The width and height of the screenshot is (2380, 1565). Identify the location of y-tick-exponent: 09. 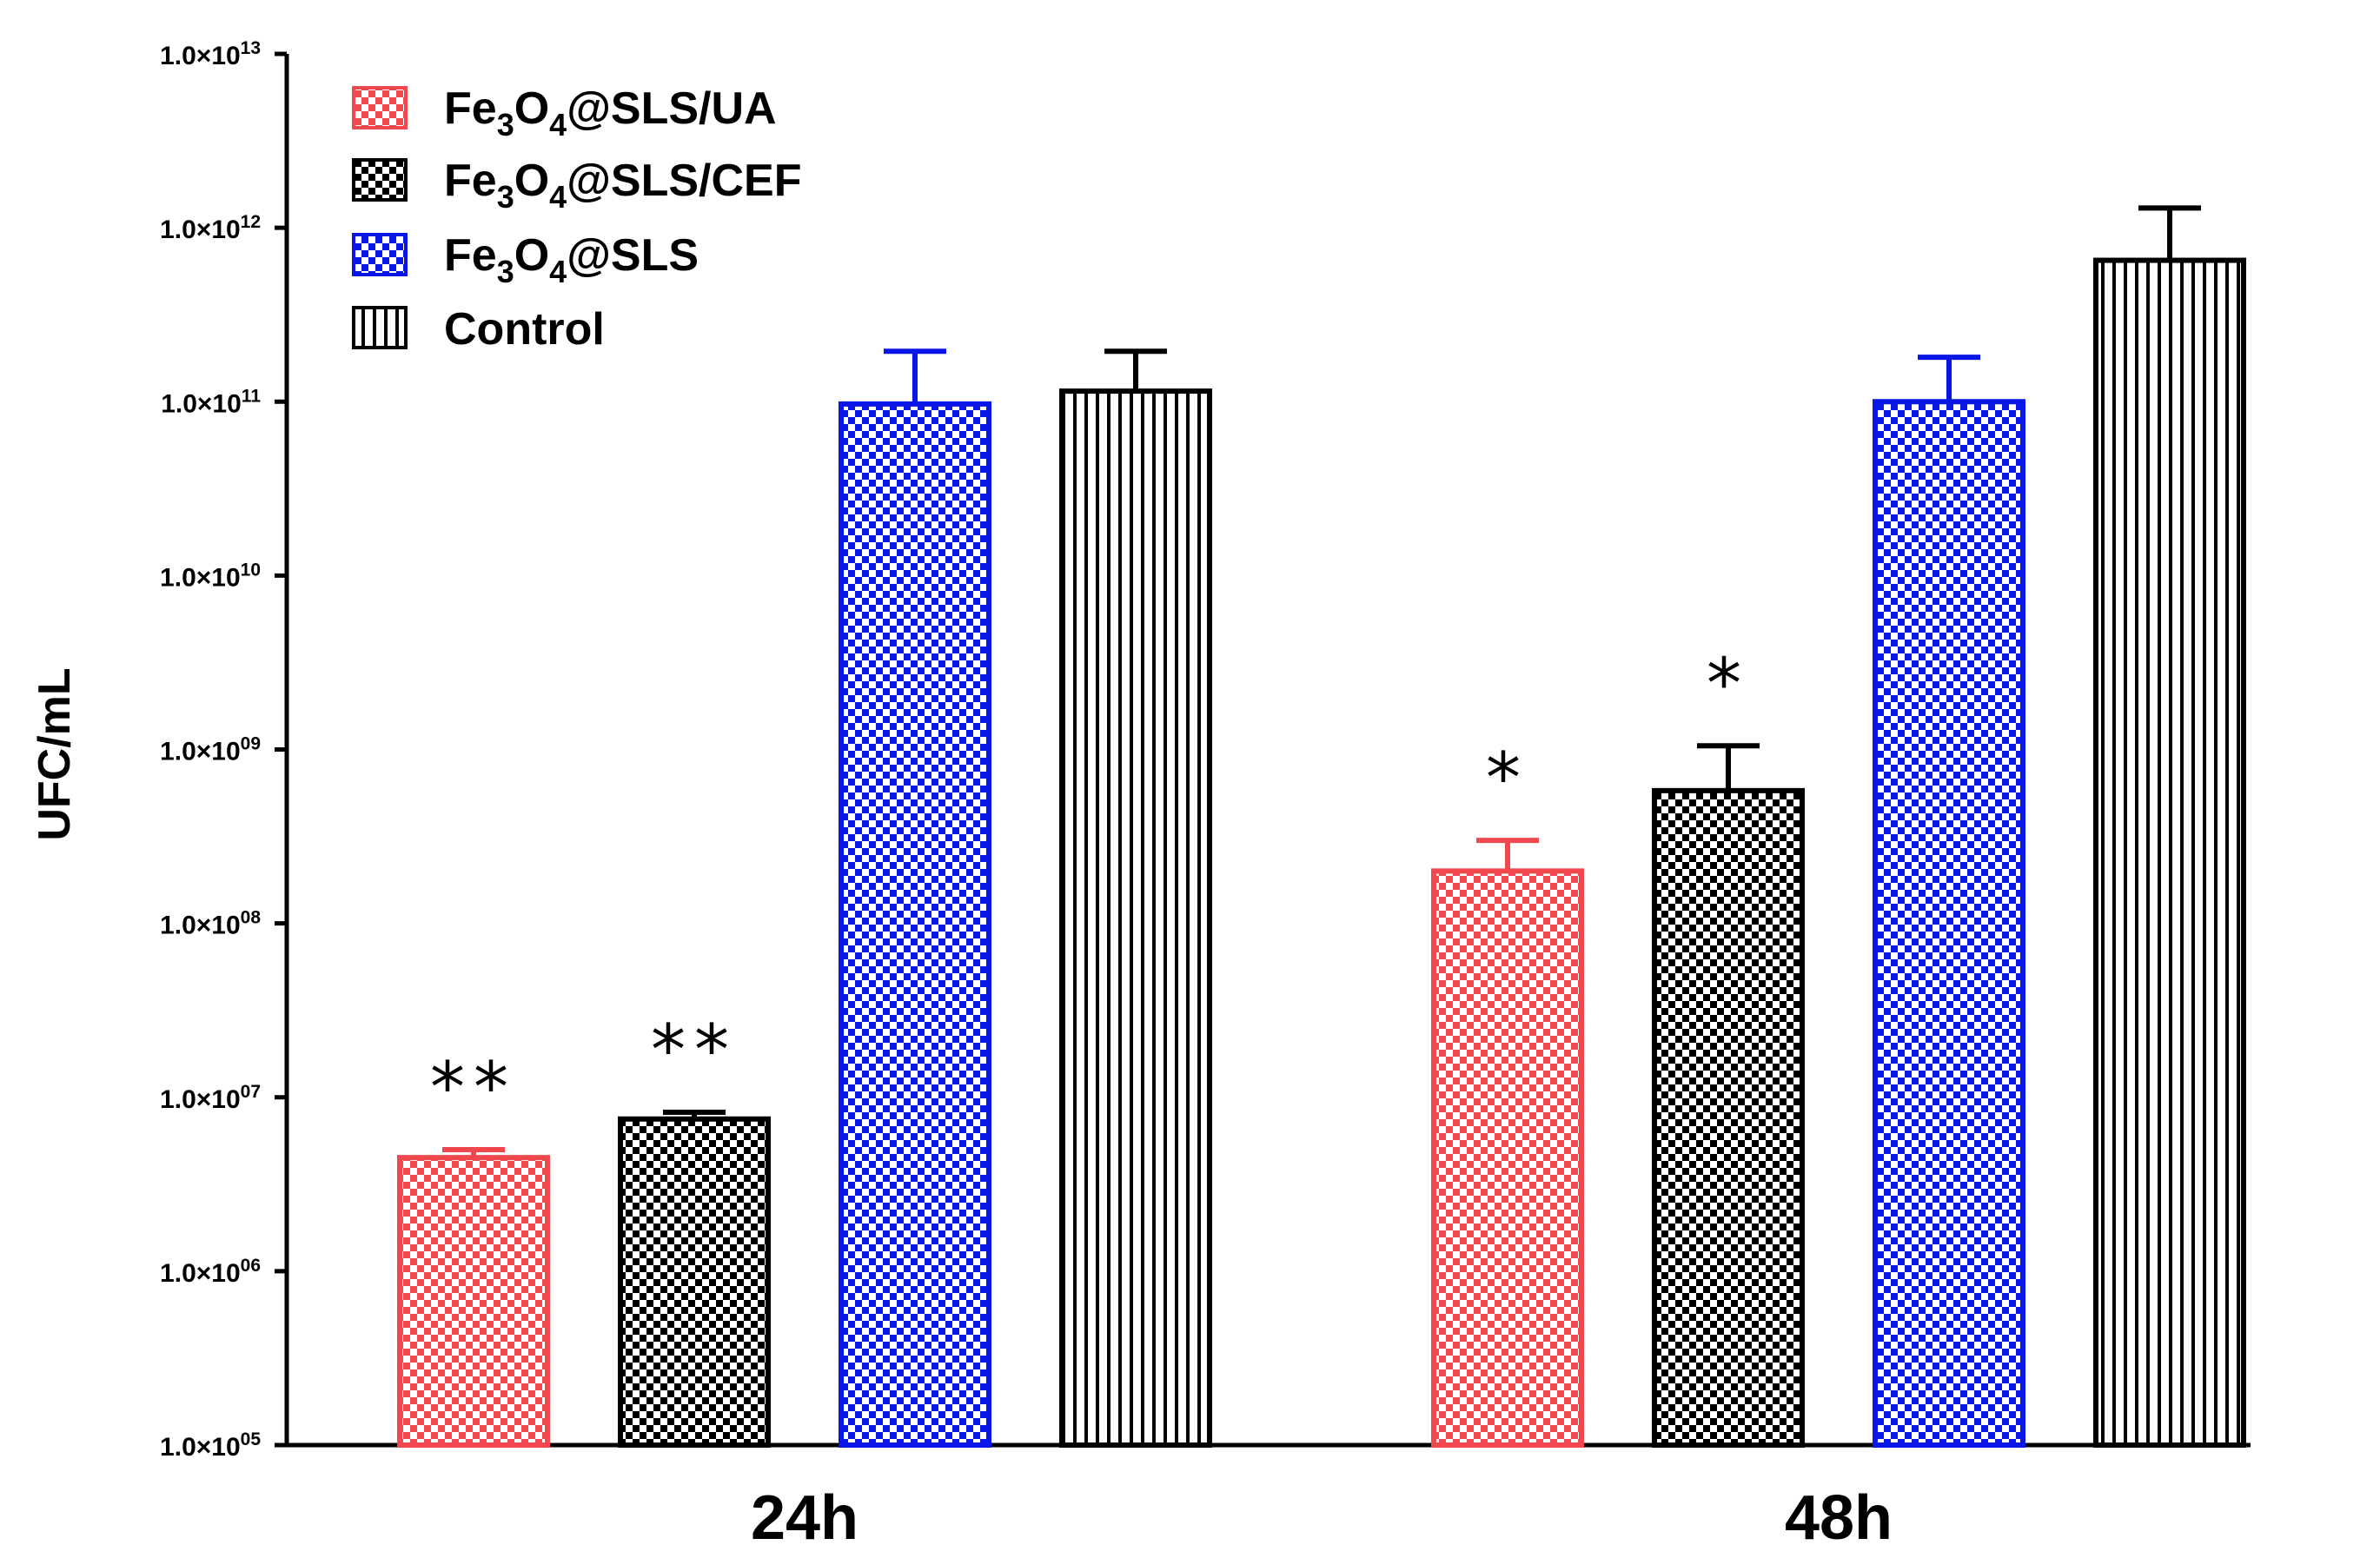
(251, 744).